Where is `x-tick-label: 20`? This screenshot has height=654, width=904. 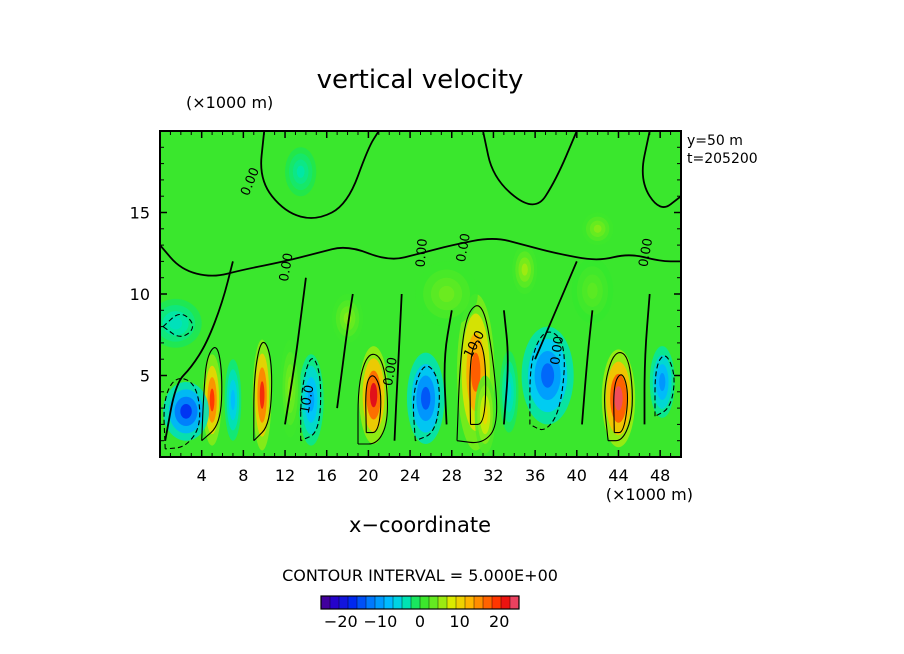 x-tick-label: 20 is located at coordinates (368, 475).